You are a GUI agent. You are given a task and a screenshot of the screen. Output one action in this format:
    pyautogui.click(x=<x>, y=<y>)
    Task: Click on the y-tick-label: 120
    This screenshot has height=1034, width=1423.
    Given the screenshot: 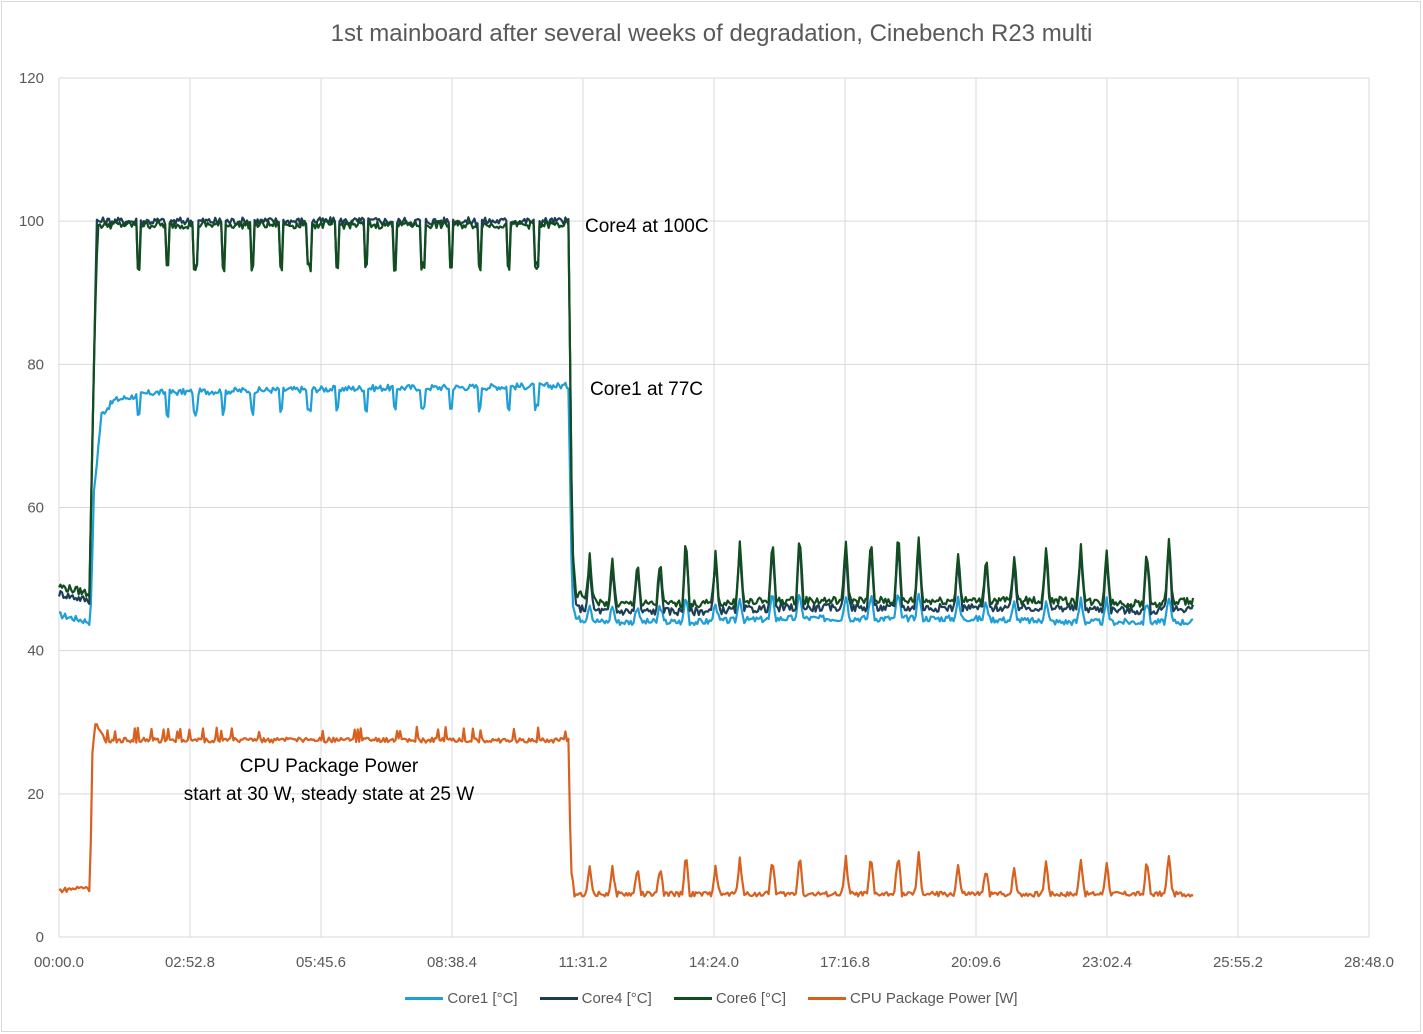 What is the action you would take?
    pyautogui.click(x=31, y=78)
    